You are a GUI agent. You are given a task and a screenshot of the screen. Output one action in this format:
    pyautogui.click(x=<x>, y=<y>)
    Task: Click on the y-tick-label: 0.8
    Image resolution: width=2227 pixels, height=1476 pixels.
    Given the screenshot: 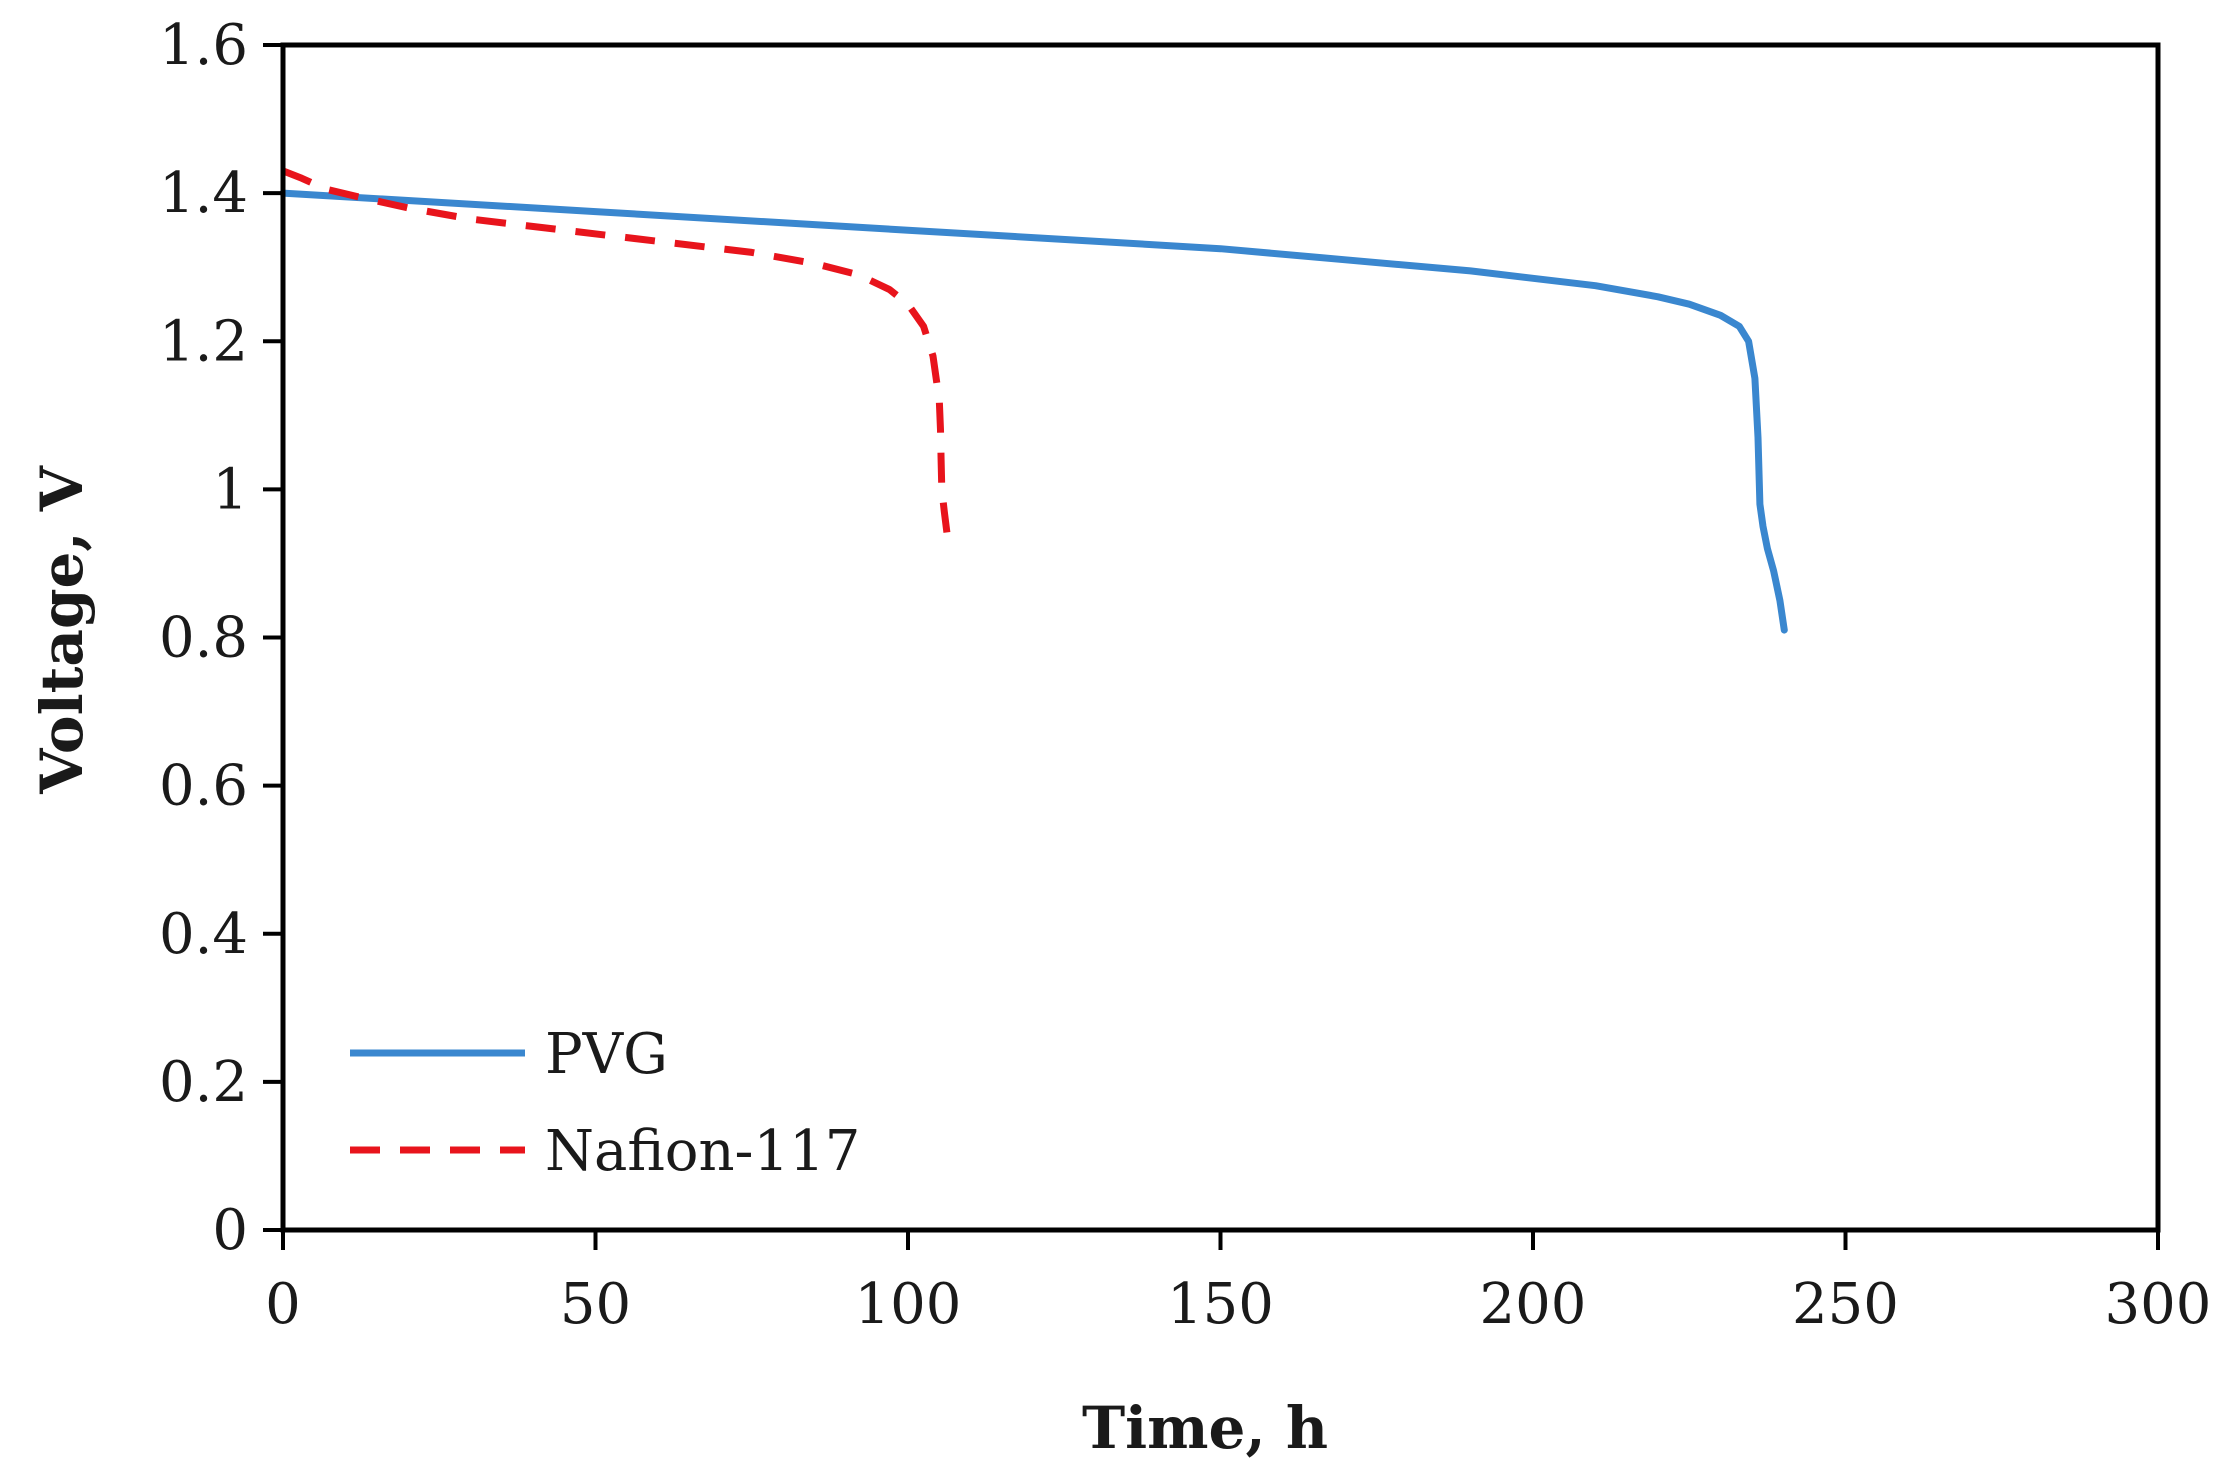 What is the action you would take?
    pyautogui.click(x=203, y=638)
    